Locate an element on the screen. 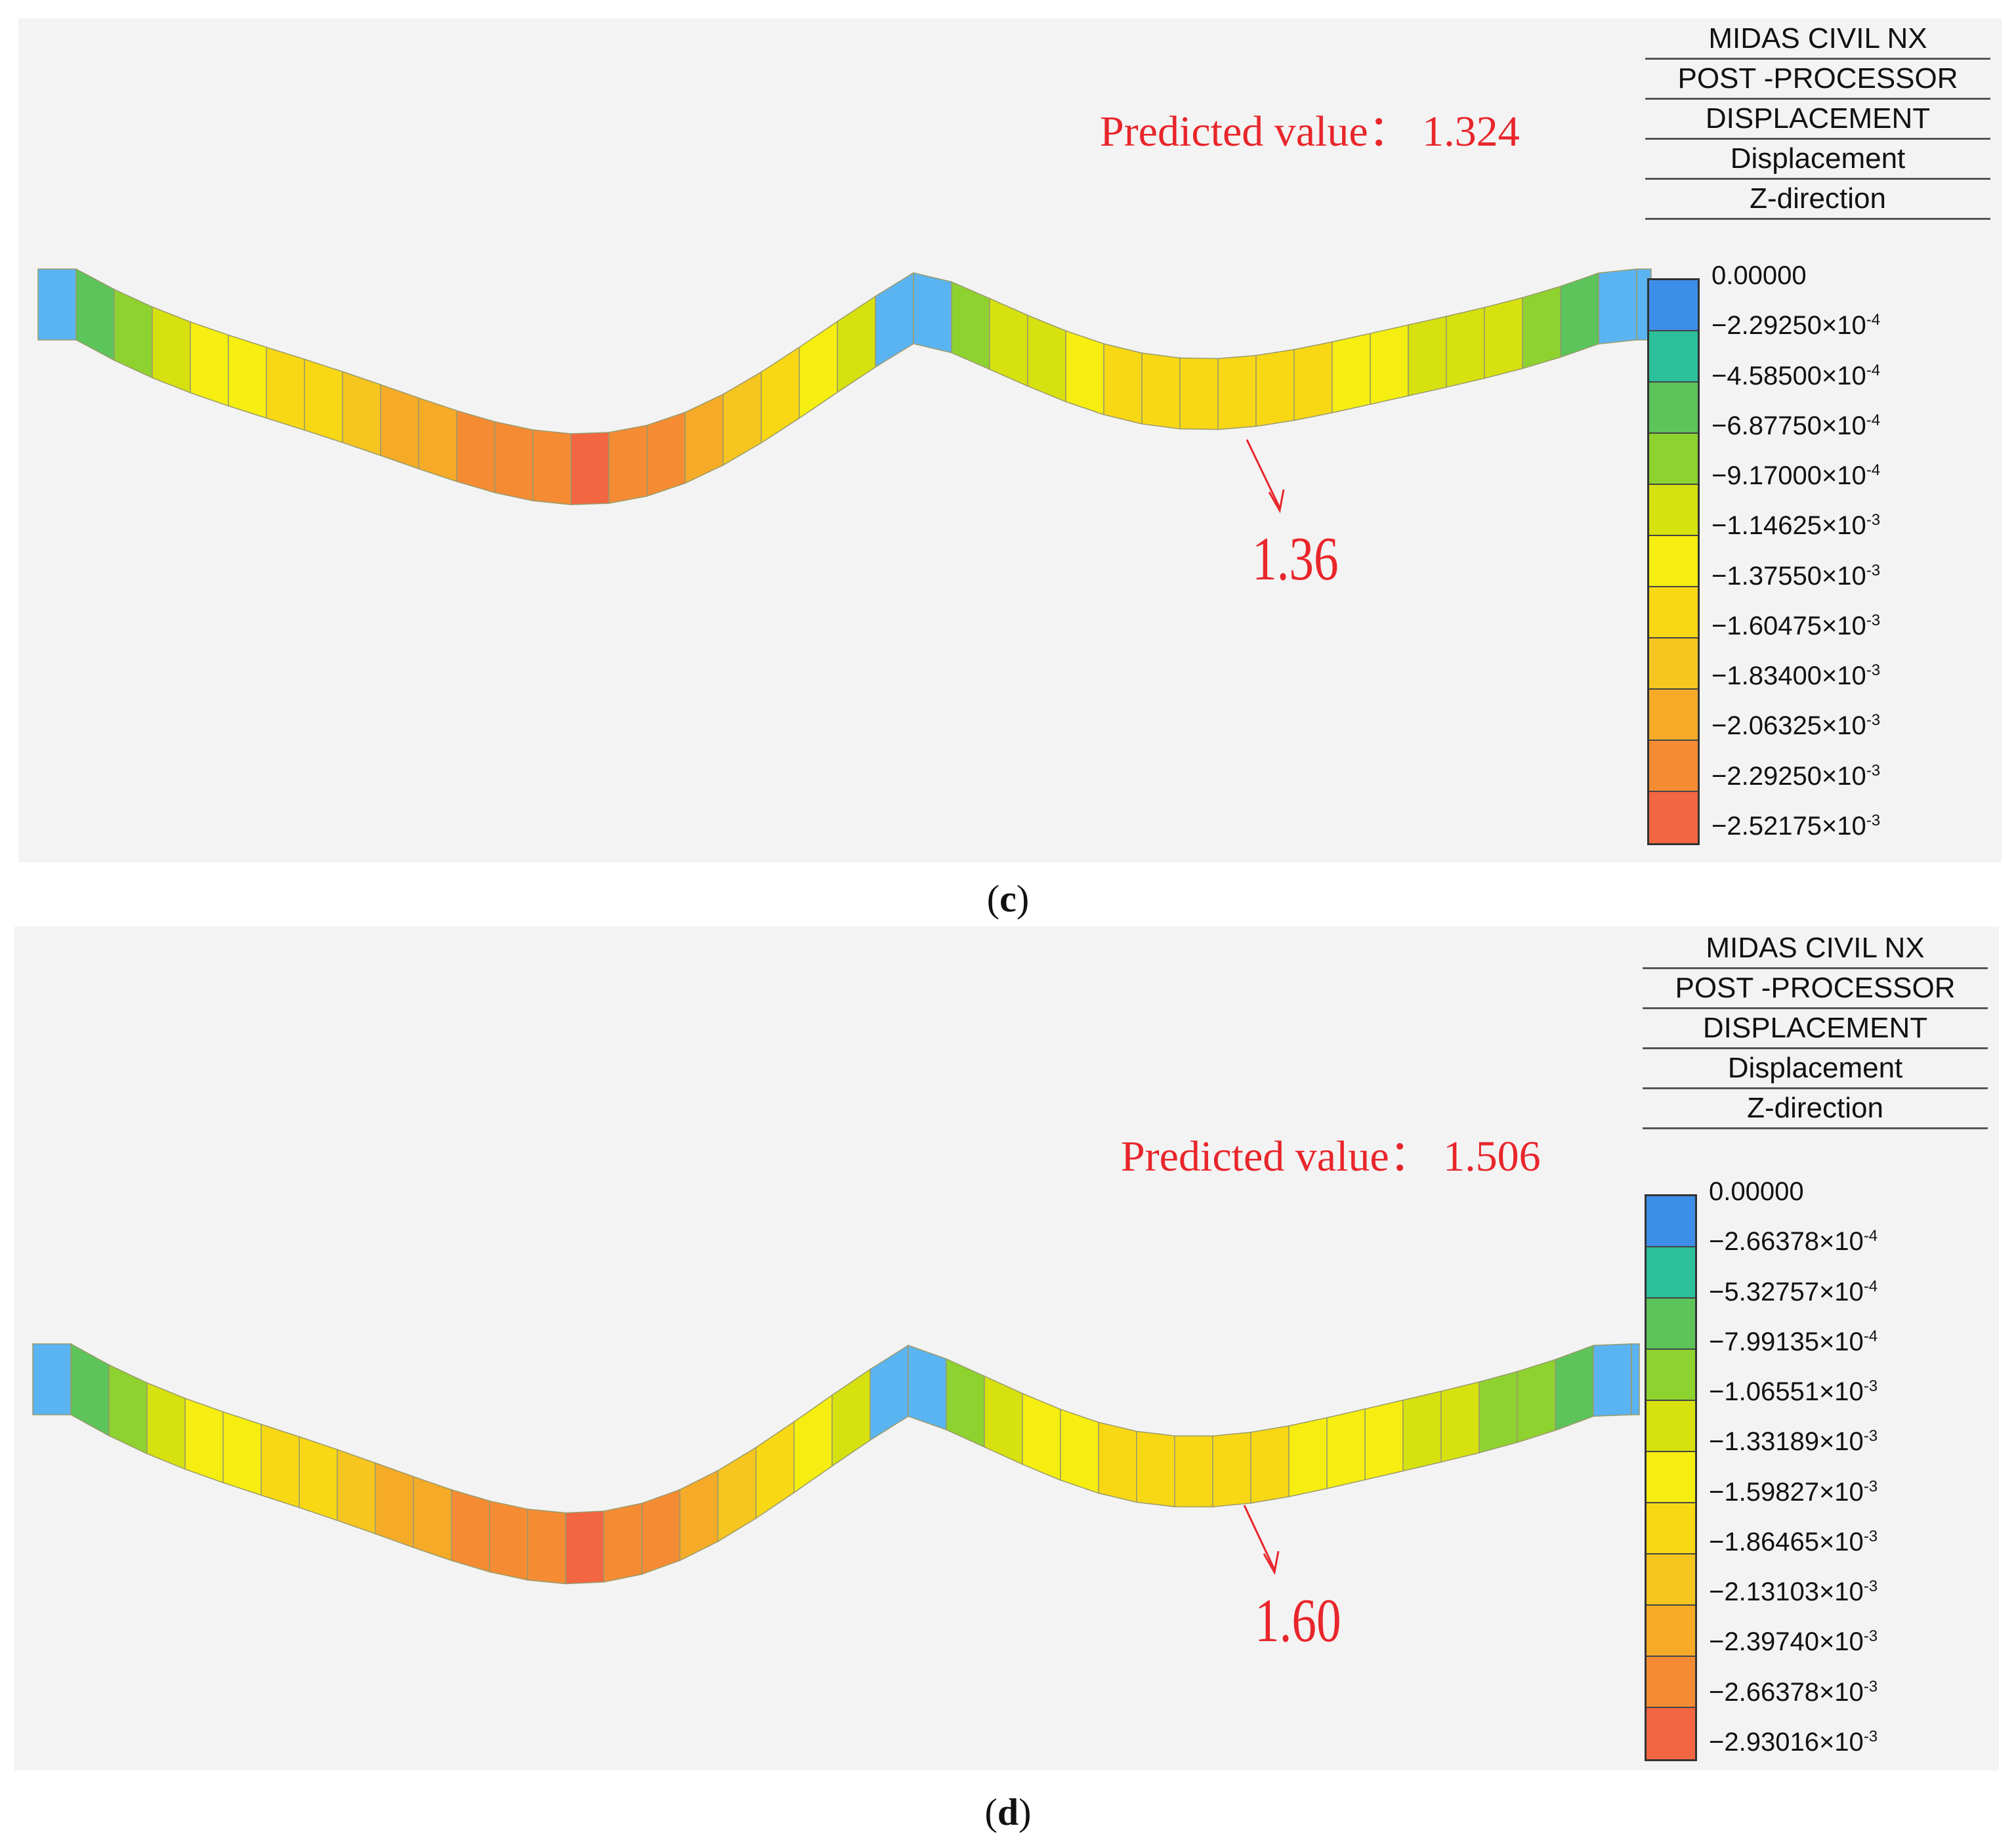 The image size is (2016, 1836). callout-arrow is located at coordinates (1265, 476).